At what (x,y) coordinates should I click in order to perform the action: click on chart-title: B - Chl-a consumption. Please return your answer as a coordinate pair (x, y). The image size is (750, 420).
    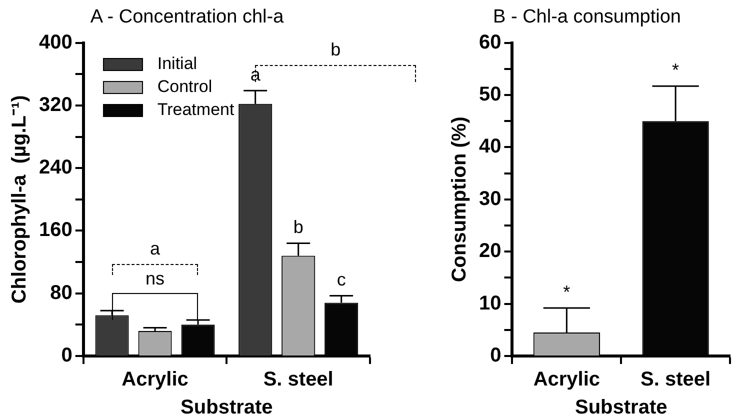
    Looking at the image, I should click on (587, 17).